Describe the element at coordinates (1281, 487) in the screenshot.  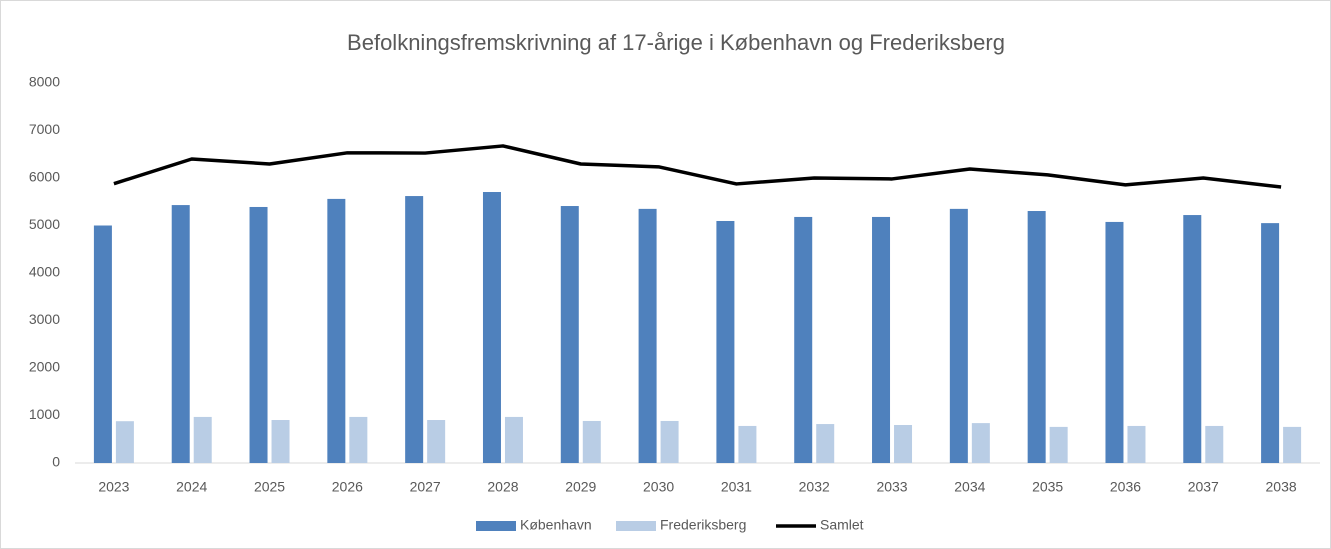
I see `x-tick-label: 2038` at that location.